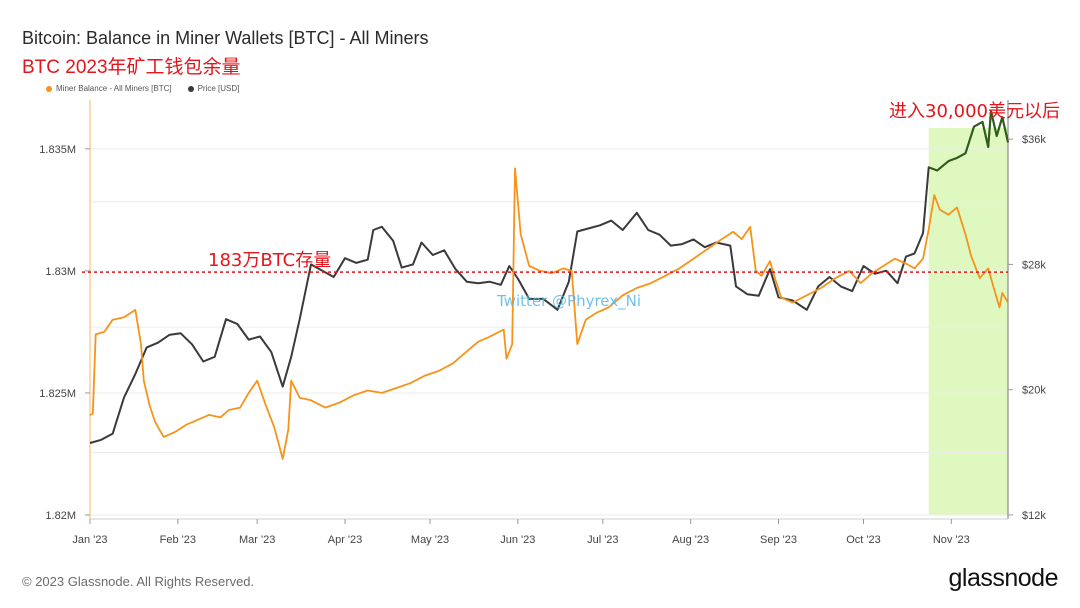  I want to click on y-left-tick-label: 1.825M, so click(57, 394).